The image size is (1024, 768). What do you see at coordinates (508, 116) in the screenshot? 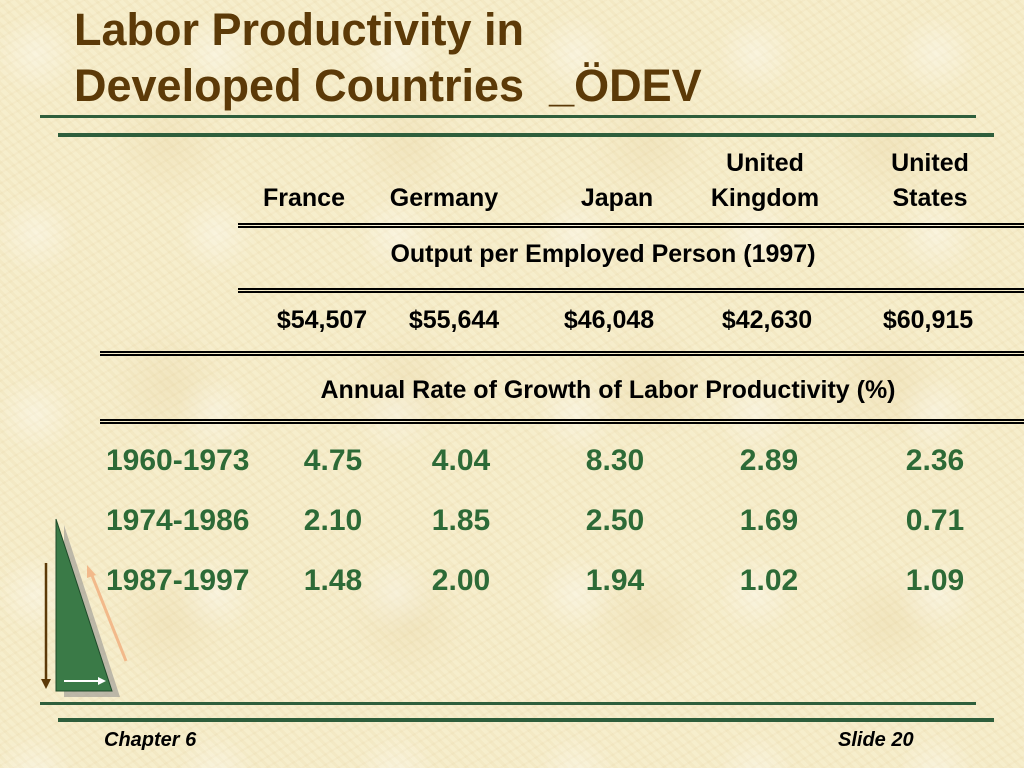
I see `title-divider-thin` at bounding box center [508, 116].